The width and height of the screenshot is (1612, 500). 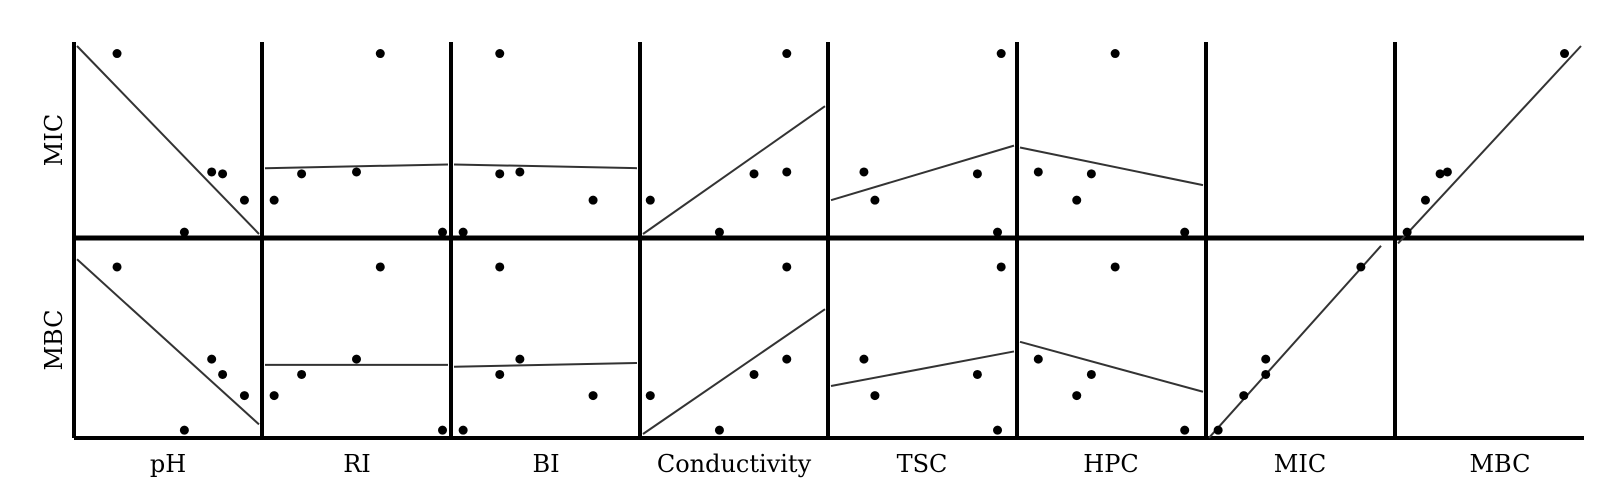 What do you see at coordinates (545, 166) in the screenshot?
I see `panel-mic-vs-bi-fit-line` at bounding box center [545, 166].